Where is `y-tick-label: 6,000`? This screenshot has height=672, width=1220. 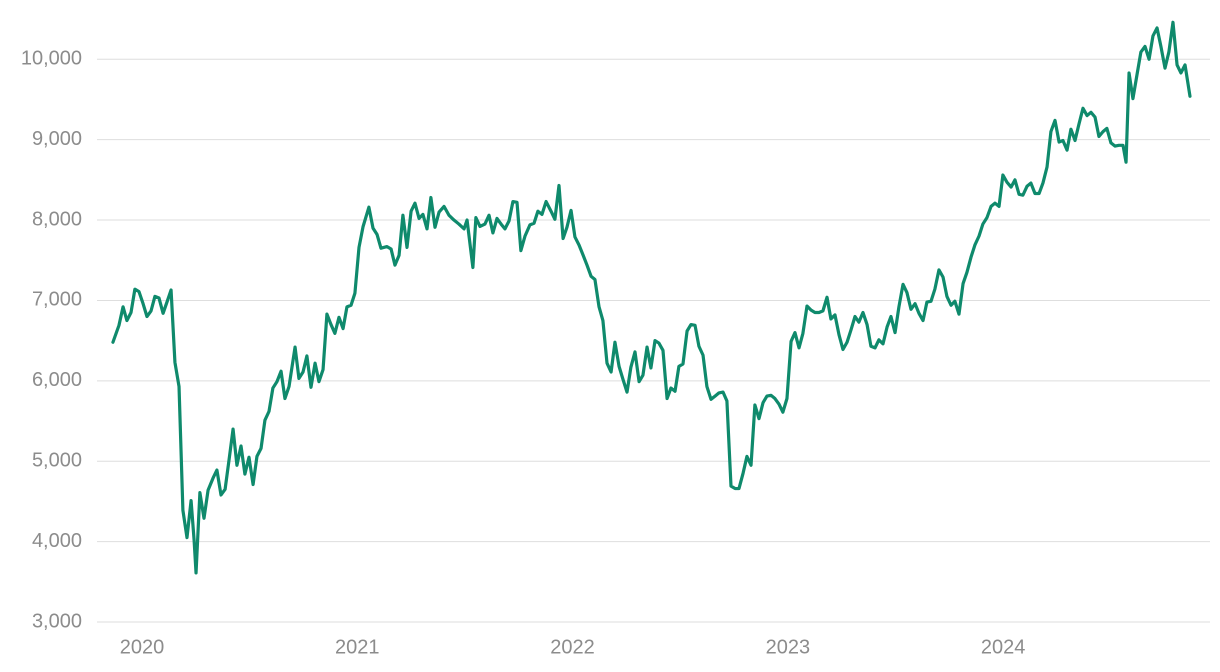 y-tick-label: 6,000 is located at coordinates (57, 380).